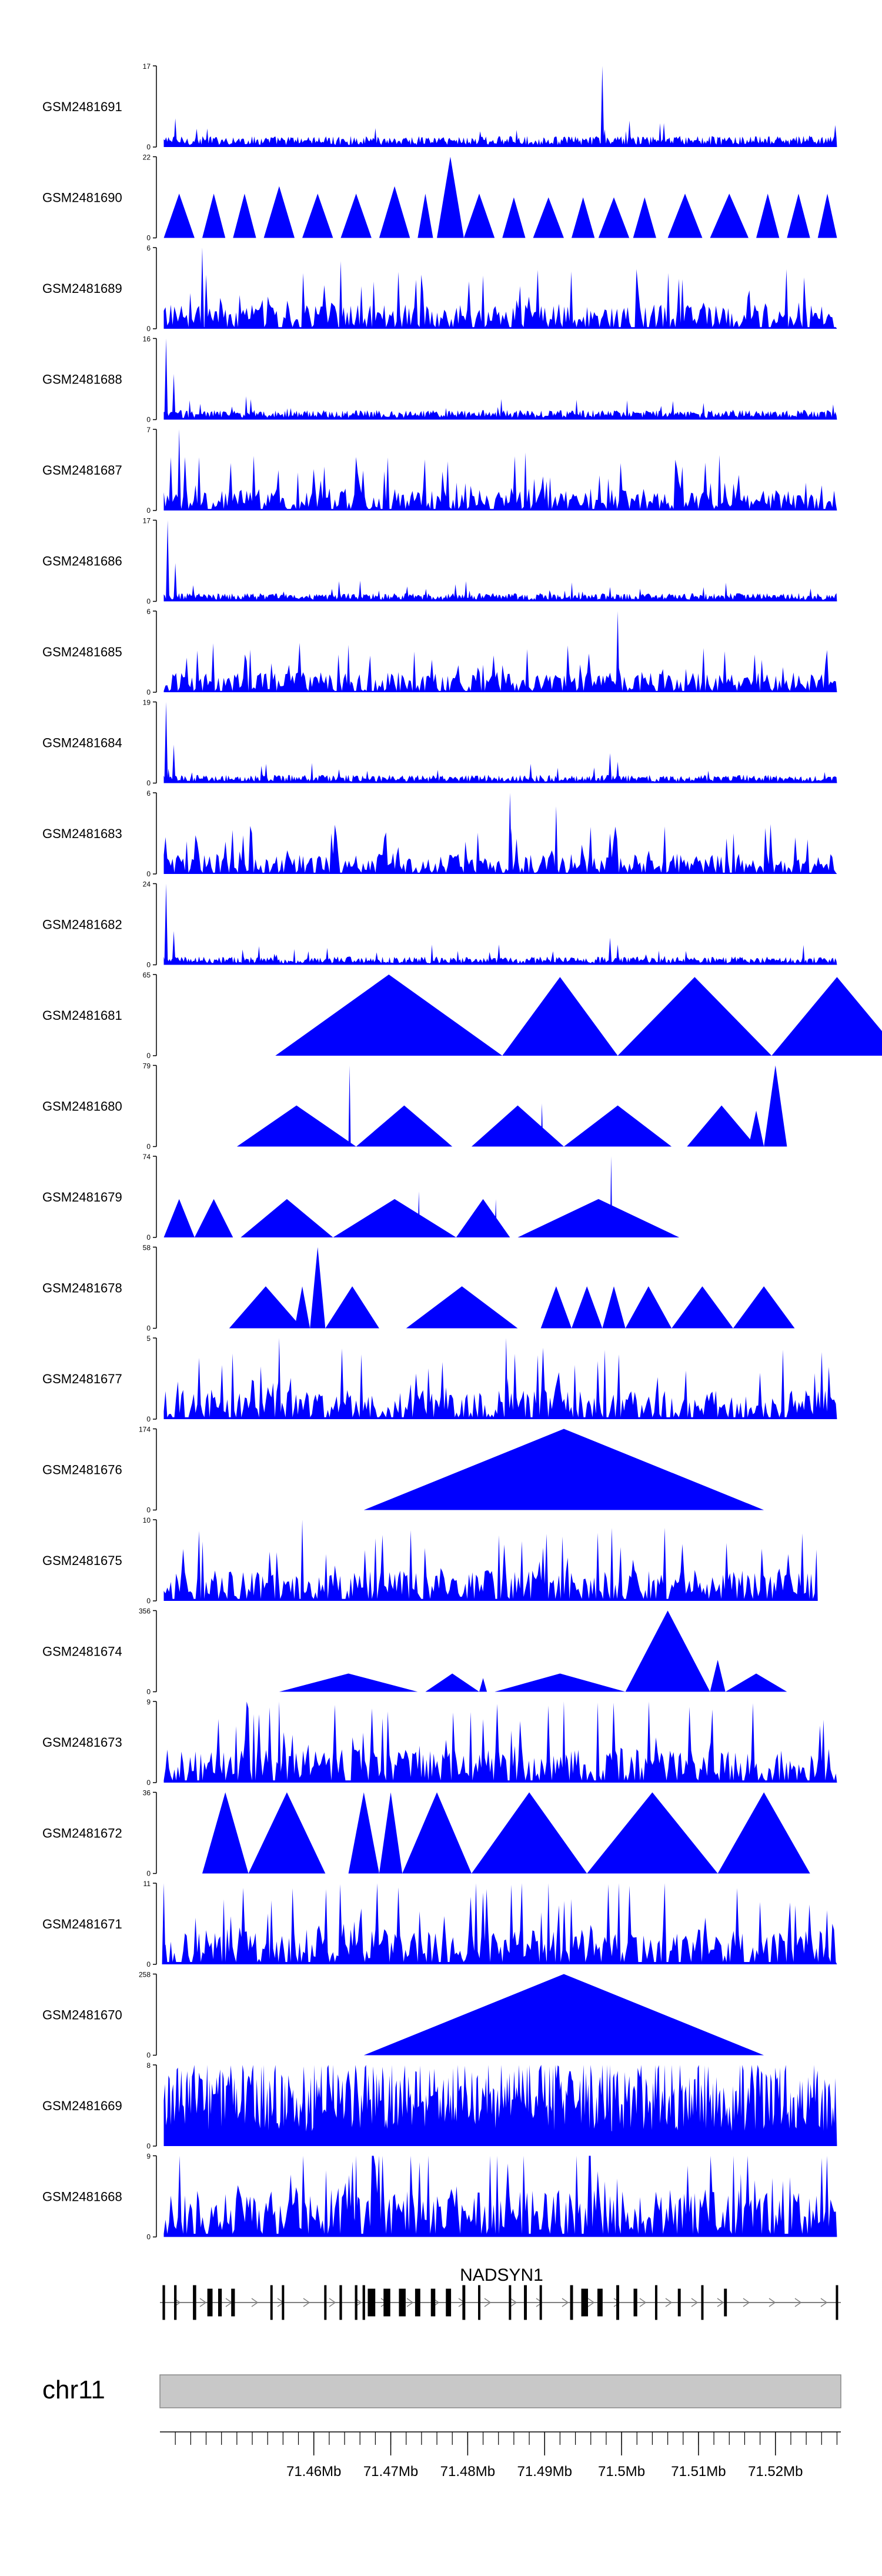 This screenshot has height=2576, width=882. I want to click on sample-label: GSM2481681, so click(82, 1015).